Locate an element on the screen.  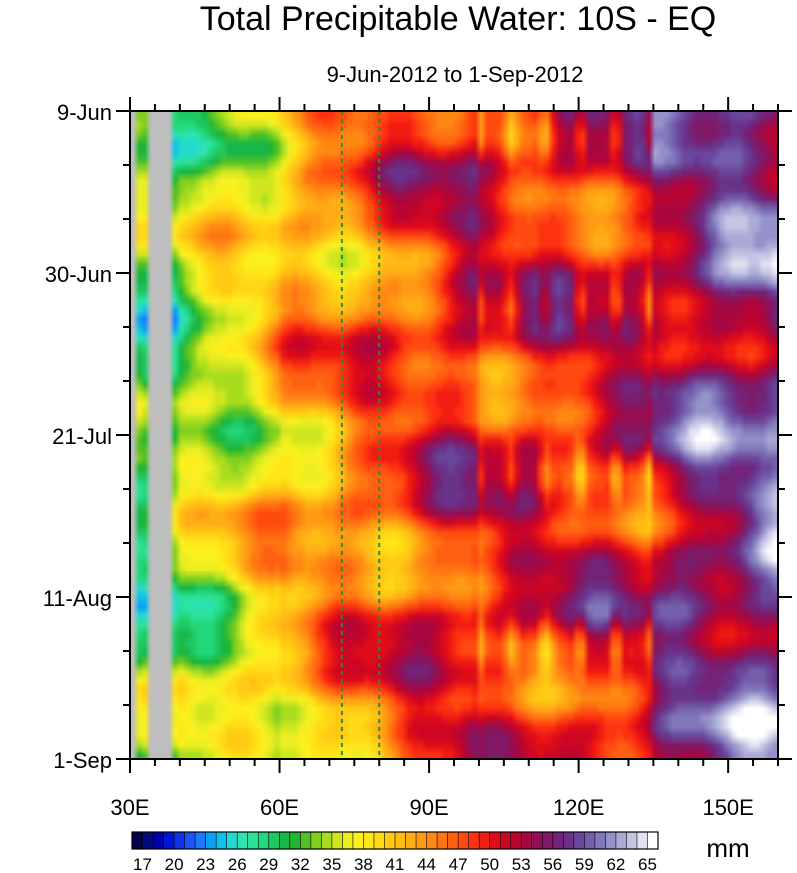
x-tick-label: 30E is located at coordinates (129, 807).